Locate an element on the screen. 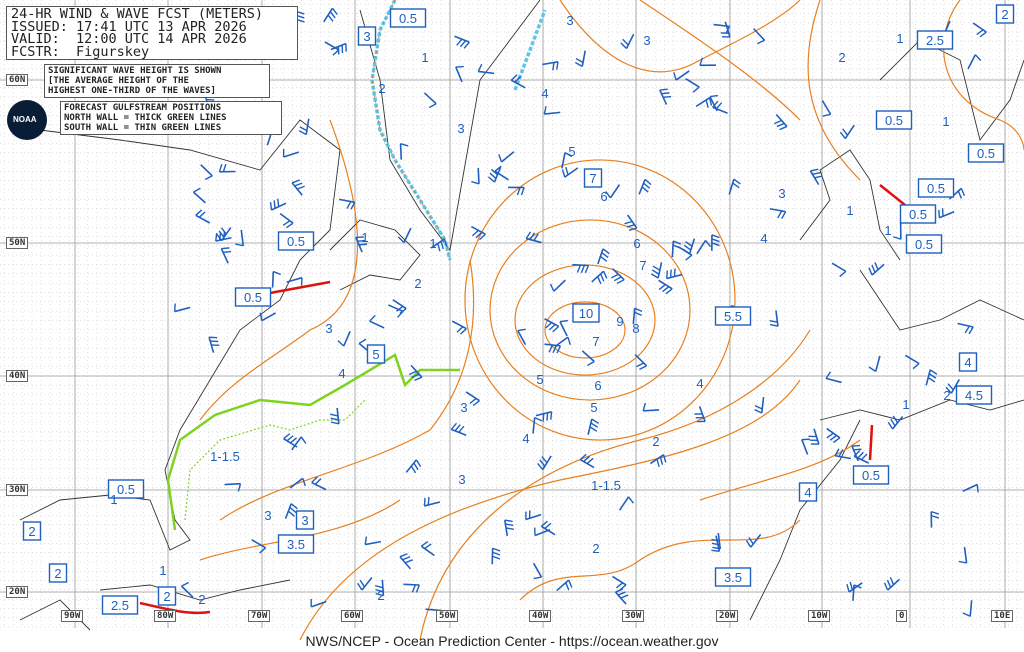 Image resolution: width=1024 pixels, height=652 pixels. issued-line: ISSUED: 17:41 UTC 13 APR 2026 is located at coordinates (129, 26).